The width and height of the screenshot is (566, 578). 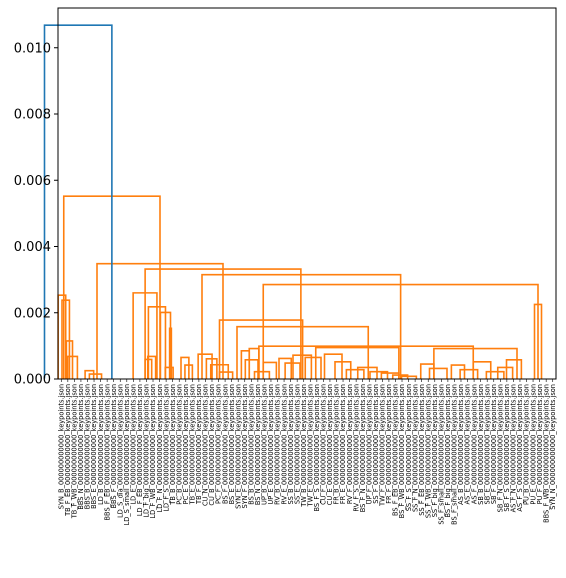 What do you see at coordinates (32, 48) in the screenshot?
I see `y-tick-label: 0.010` at bounding box center [32, 48].